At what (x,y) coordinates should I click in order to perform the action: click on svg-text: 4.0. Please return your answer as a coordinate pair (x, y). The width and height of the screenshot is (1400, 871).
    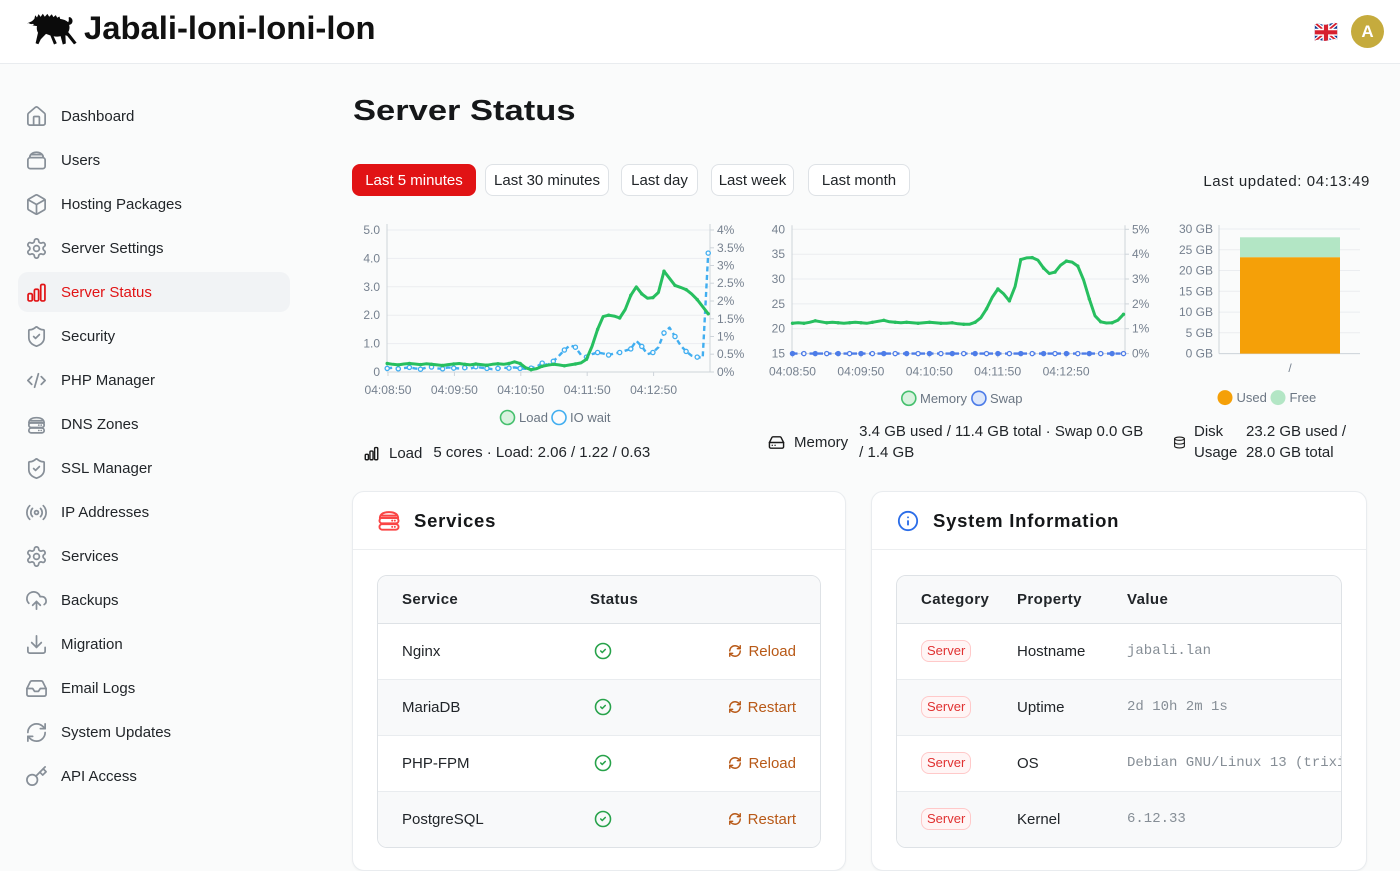
    Looking at the image, I should click on (371, 258).